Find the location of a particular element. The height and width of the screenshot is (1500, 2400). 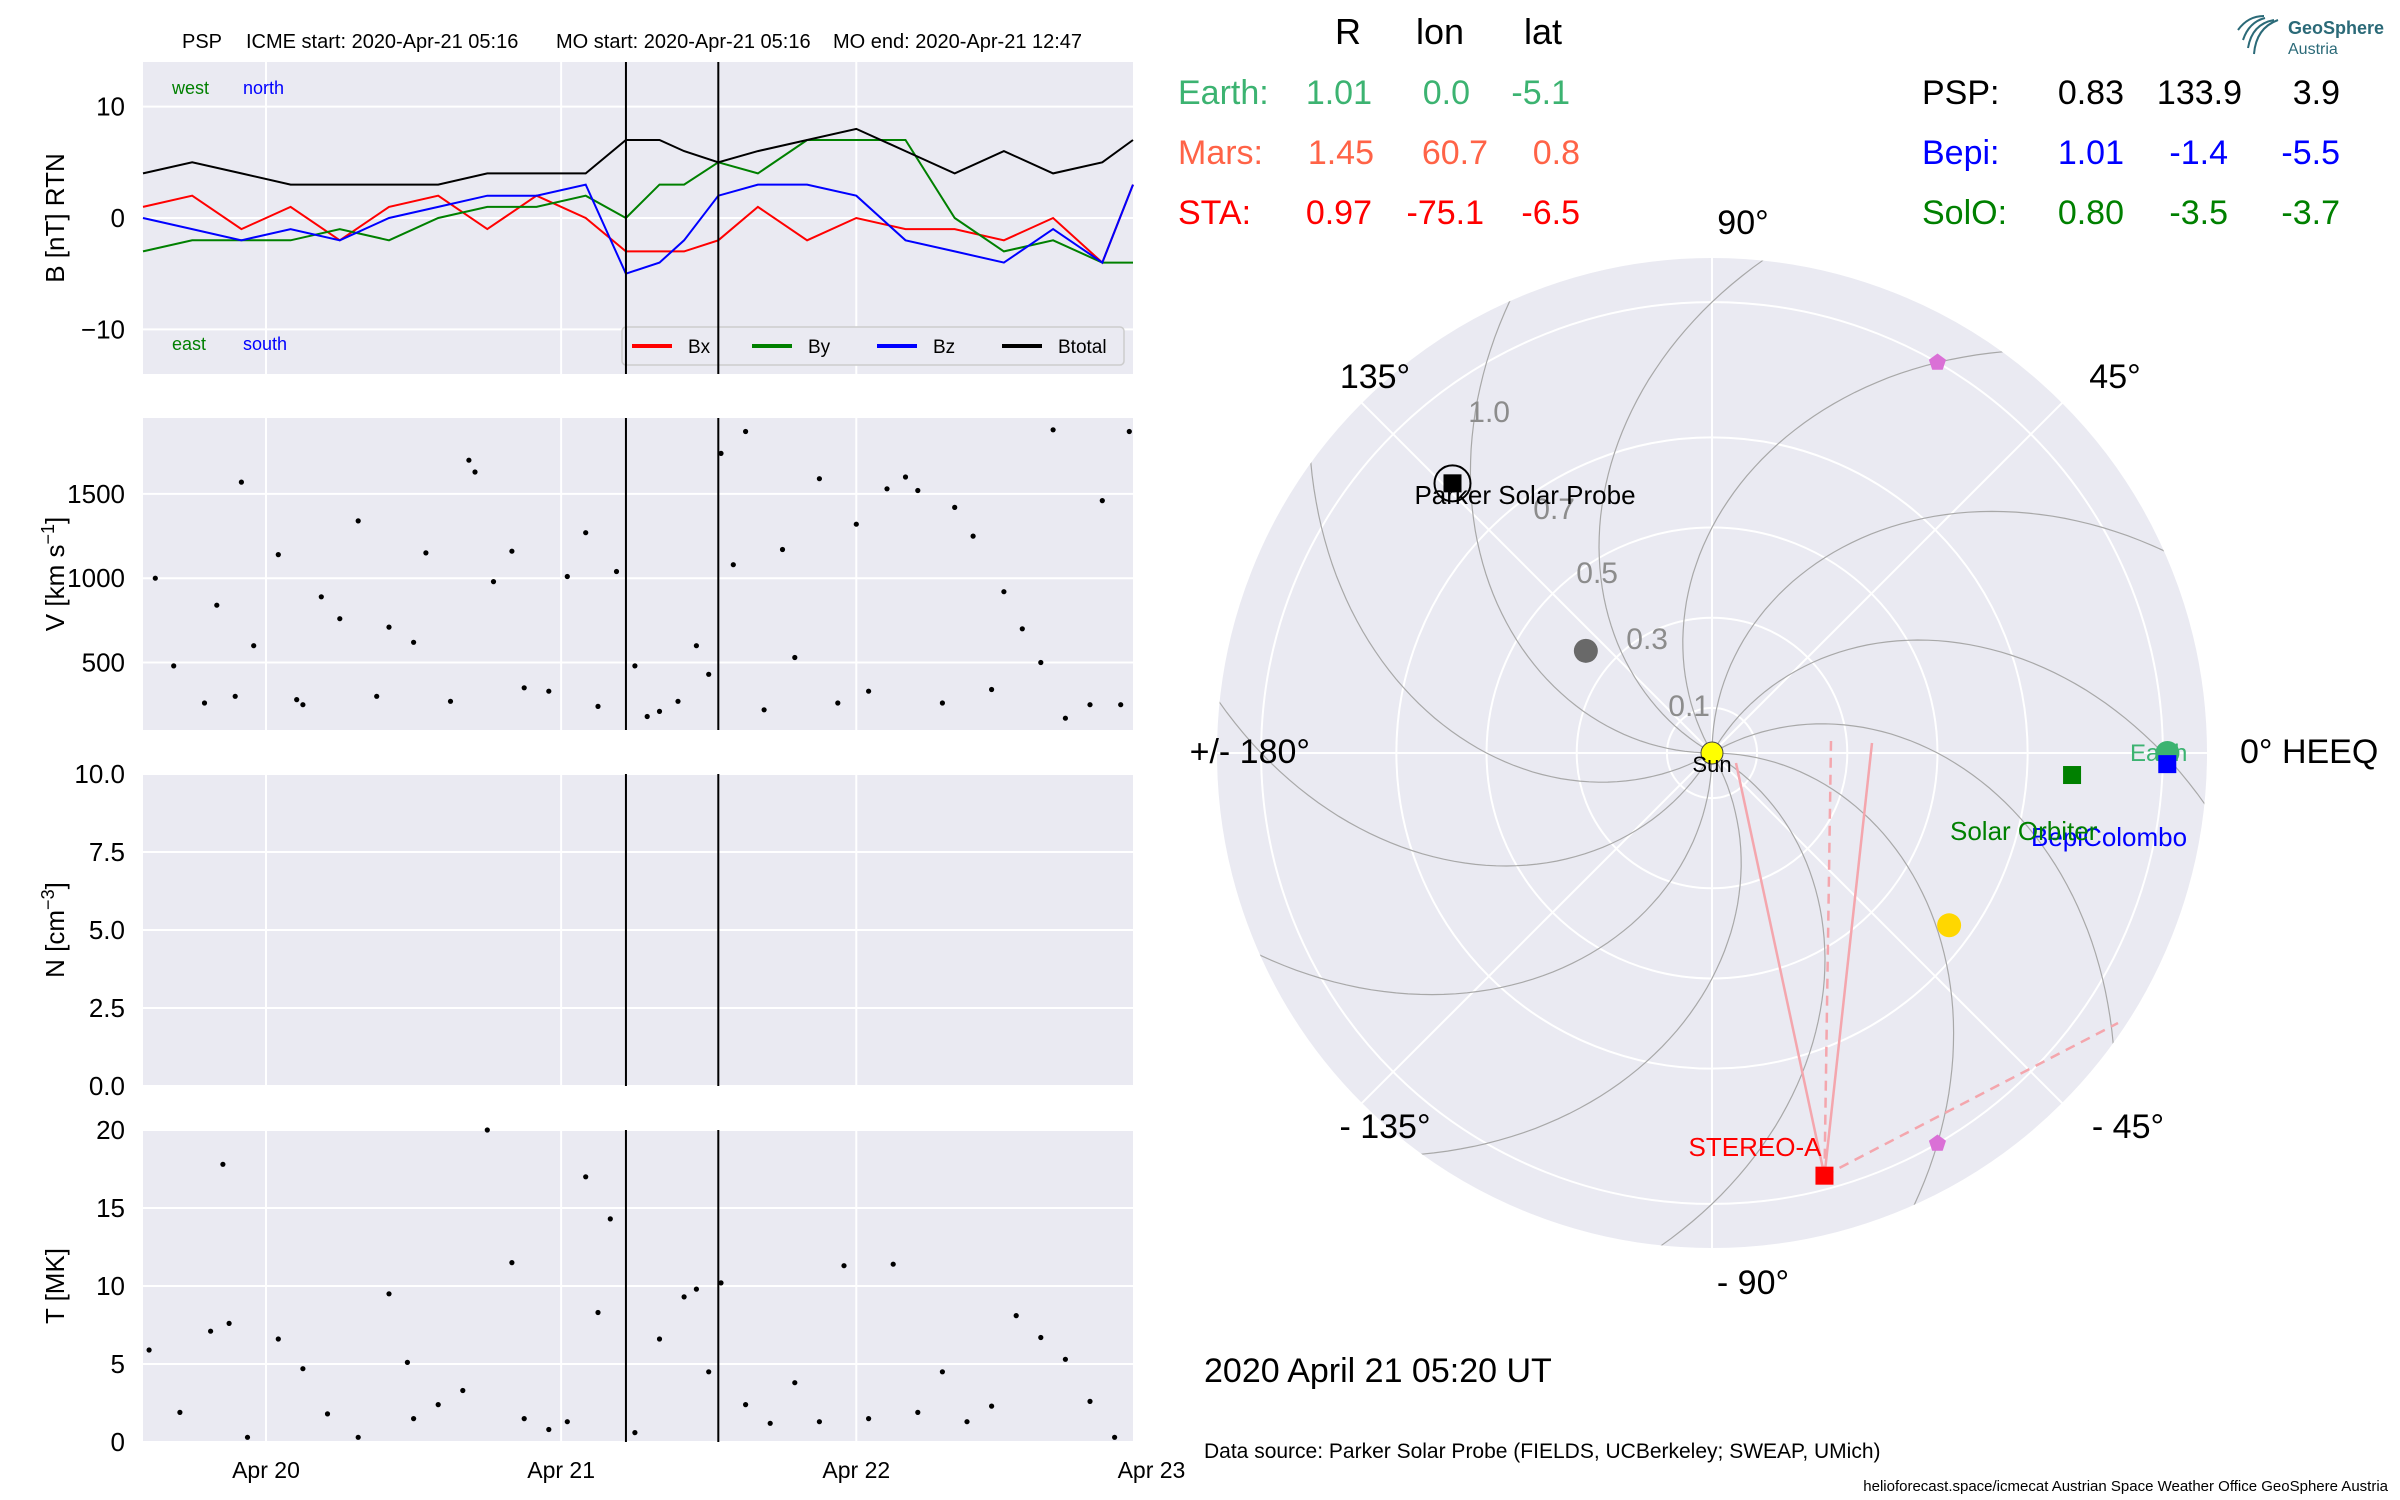

row-psp-r: 0.83 is located at coordinates (2091, 93).